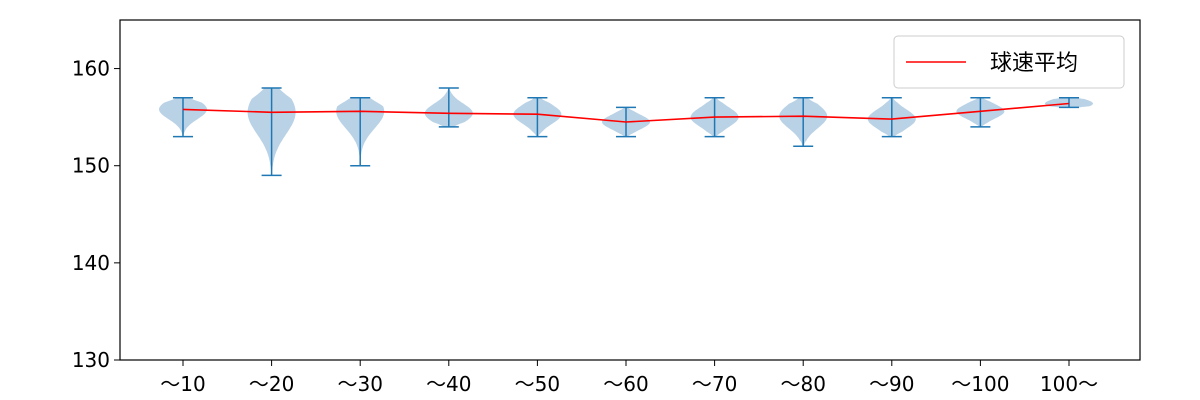 The height and width of the screenshot is (400, 1200). What do you see at coordinates (1069, 384) in the screenshot?
I see `x-tick-label: 100～` at bounding box center [1069, 384].